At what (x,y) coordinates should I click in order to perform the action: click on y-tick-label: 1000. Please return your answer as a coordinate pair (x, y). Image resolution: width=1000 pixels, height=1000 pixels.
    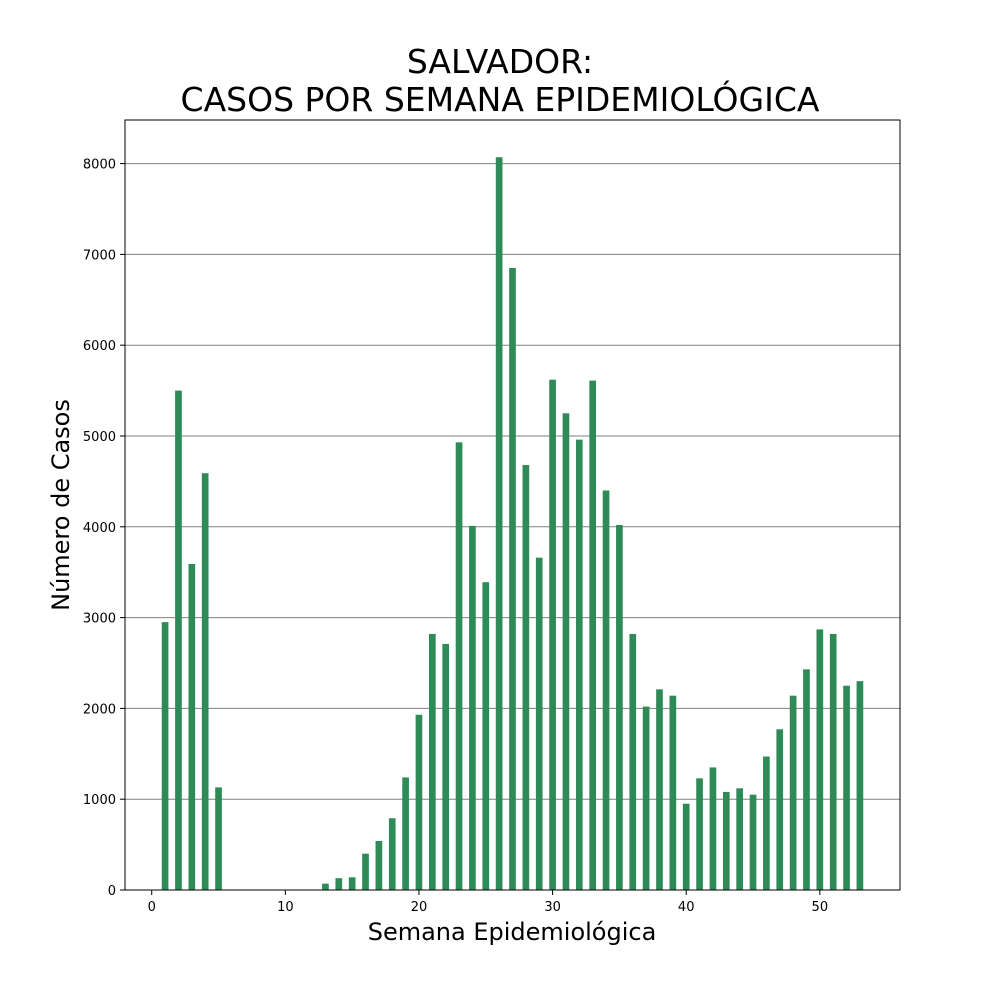
    Looking at the image, I should click on (99, 800).